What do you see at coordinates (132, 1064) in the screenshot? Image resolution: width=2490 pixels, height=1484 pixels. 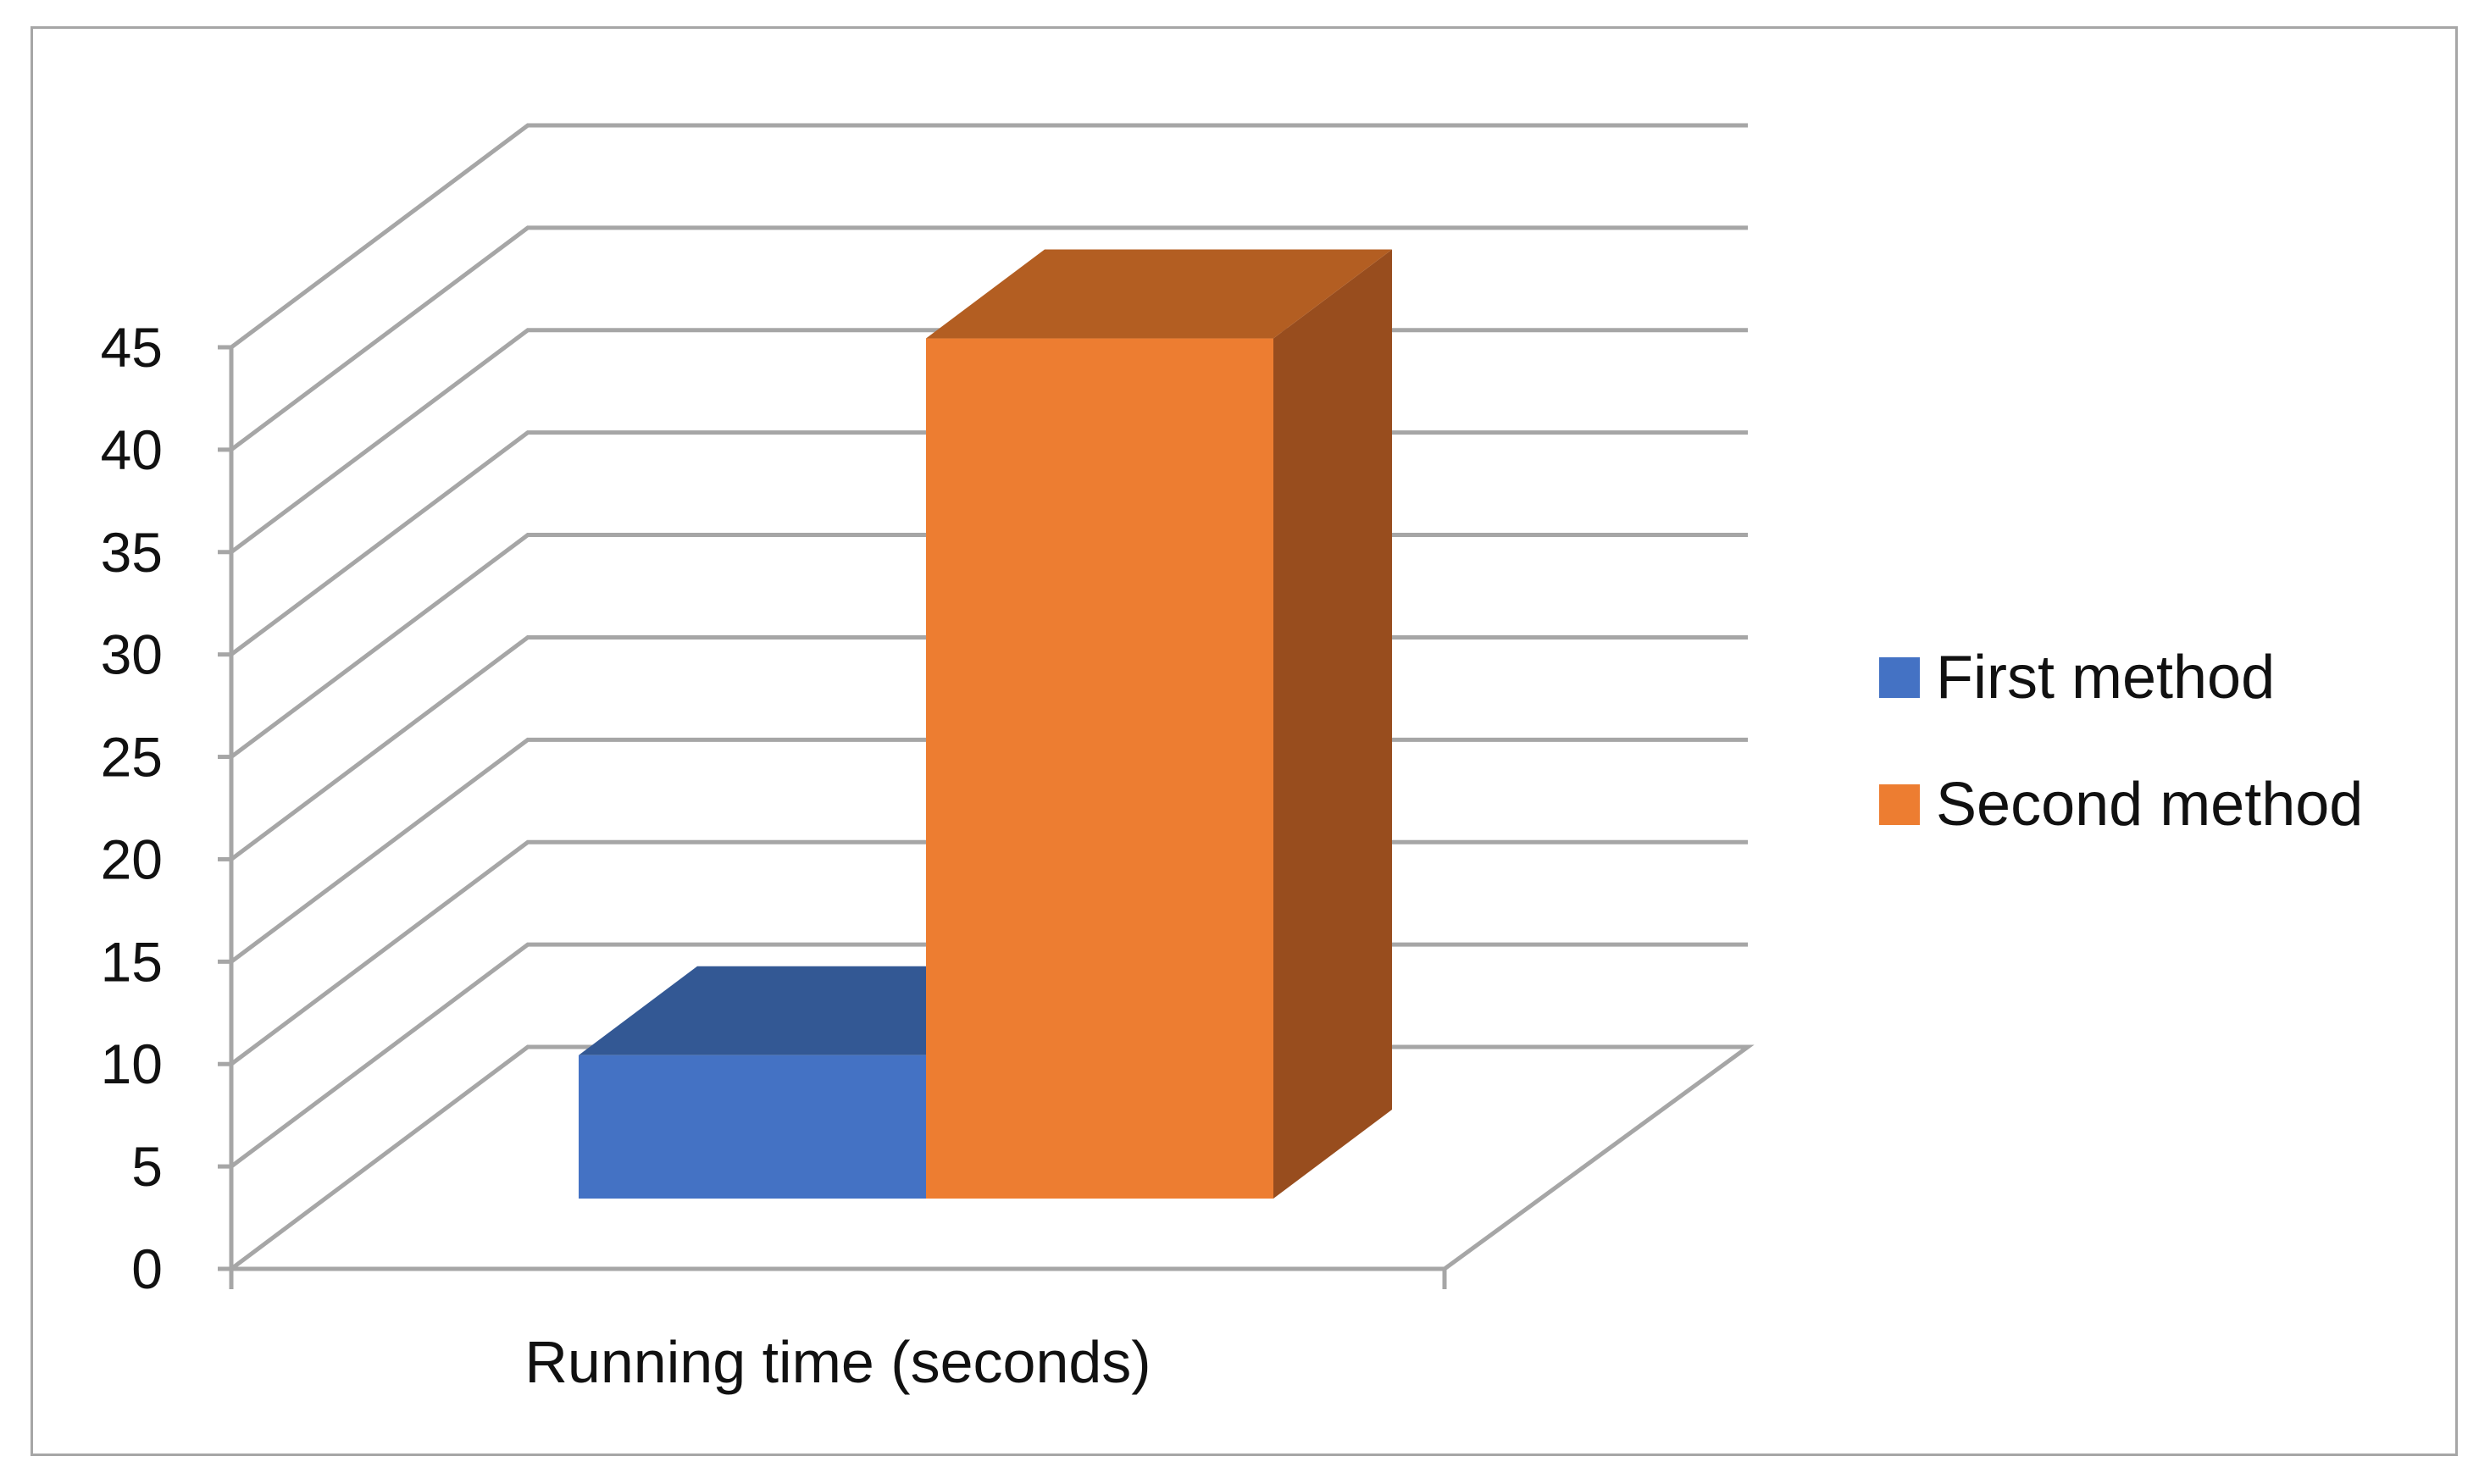 I see `y-tick-label: 10` at bounding box center [132, 1064].